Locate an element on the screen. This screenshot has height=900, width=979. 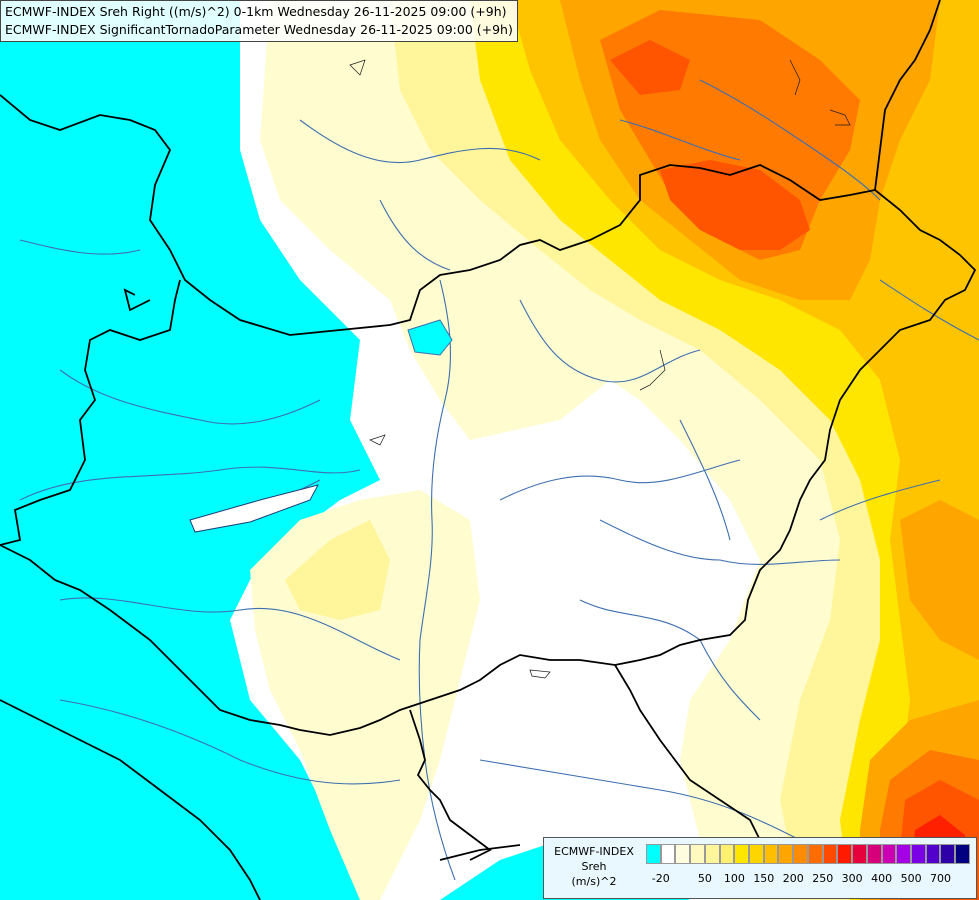
legend-labels: ECMWF-INDEX Sreh (m/s)^2 is located at coordinates (594, 866).